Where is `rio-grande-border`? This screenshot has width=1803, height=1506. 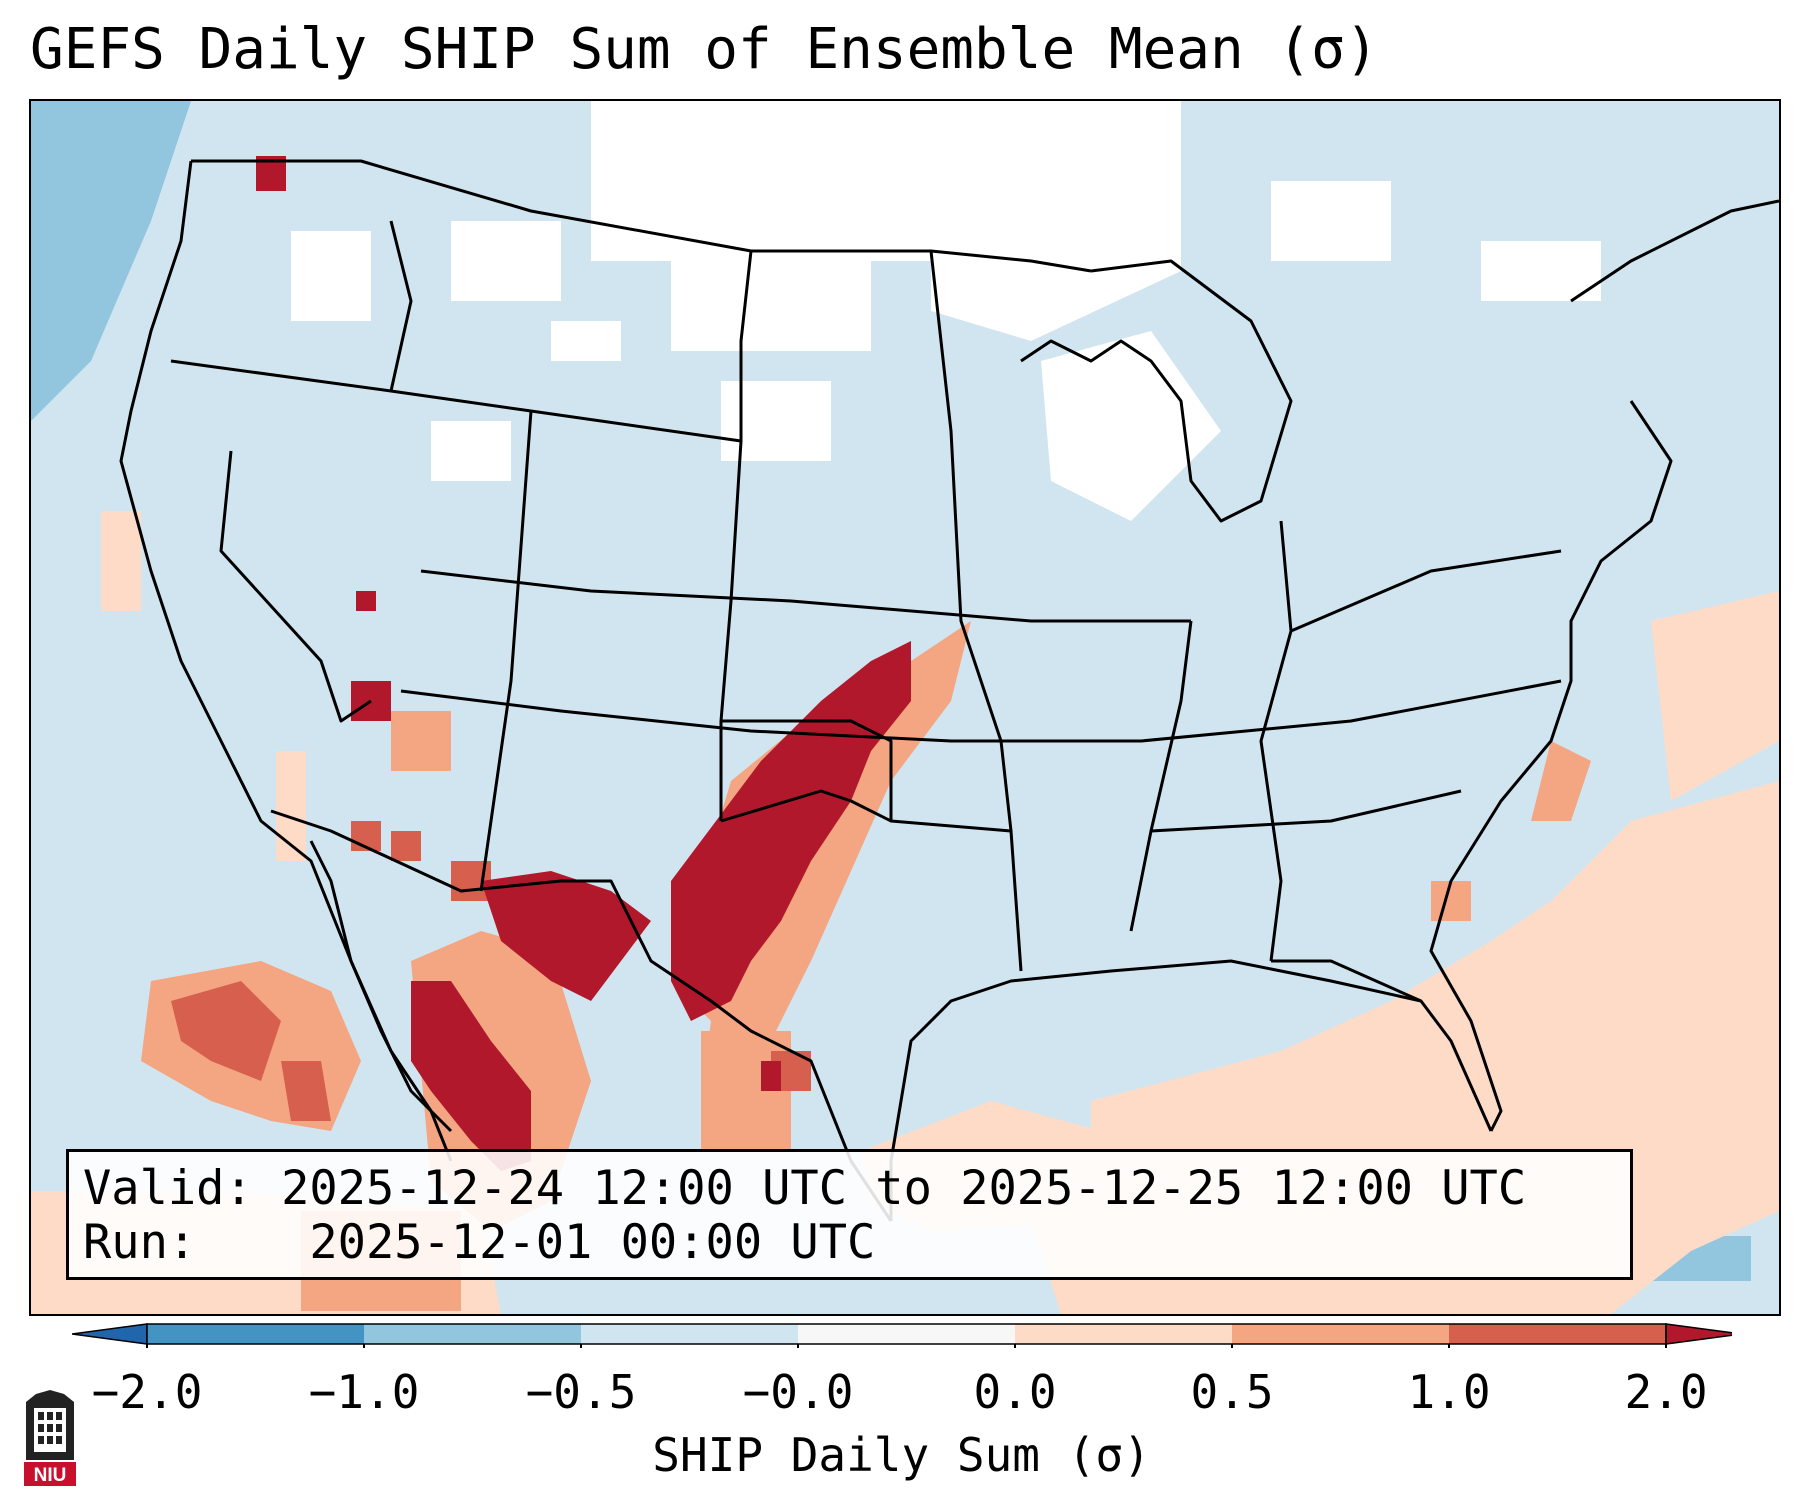
rio-grande-border is located at coordinates (581, 1015).